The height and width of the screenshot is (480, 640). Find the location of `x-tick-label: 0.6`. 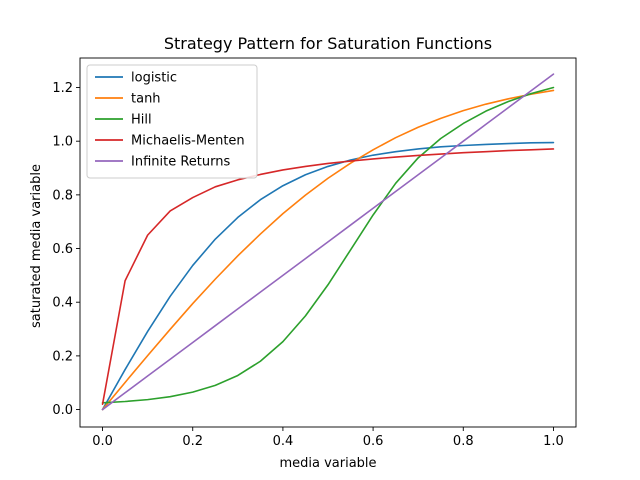

x-tick-label: 0.6 is located at coordinates (373, 441).